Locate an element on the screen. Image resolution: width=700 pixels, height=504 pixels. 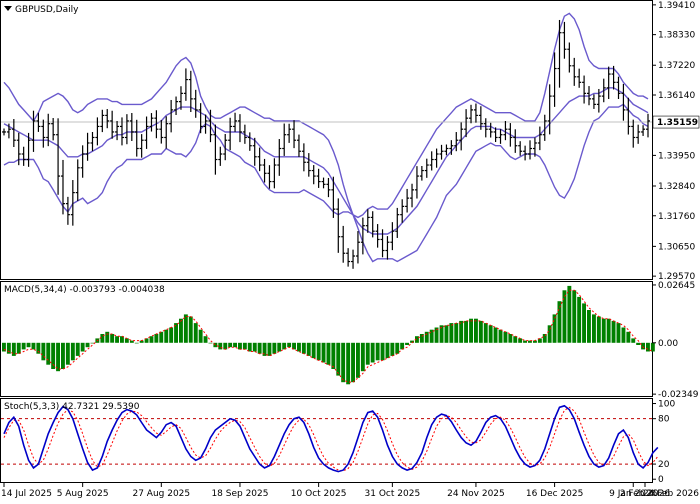
stoch-title: Stoch(5,3,3) 42.7321 29.5390 is located at coordinates (72, 407).